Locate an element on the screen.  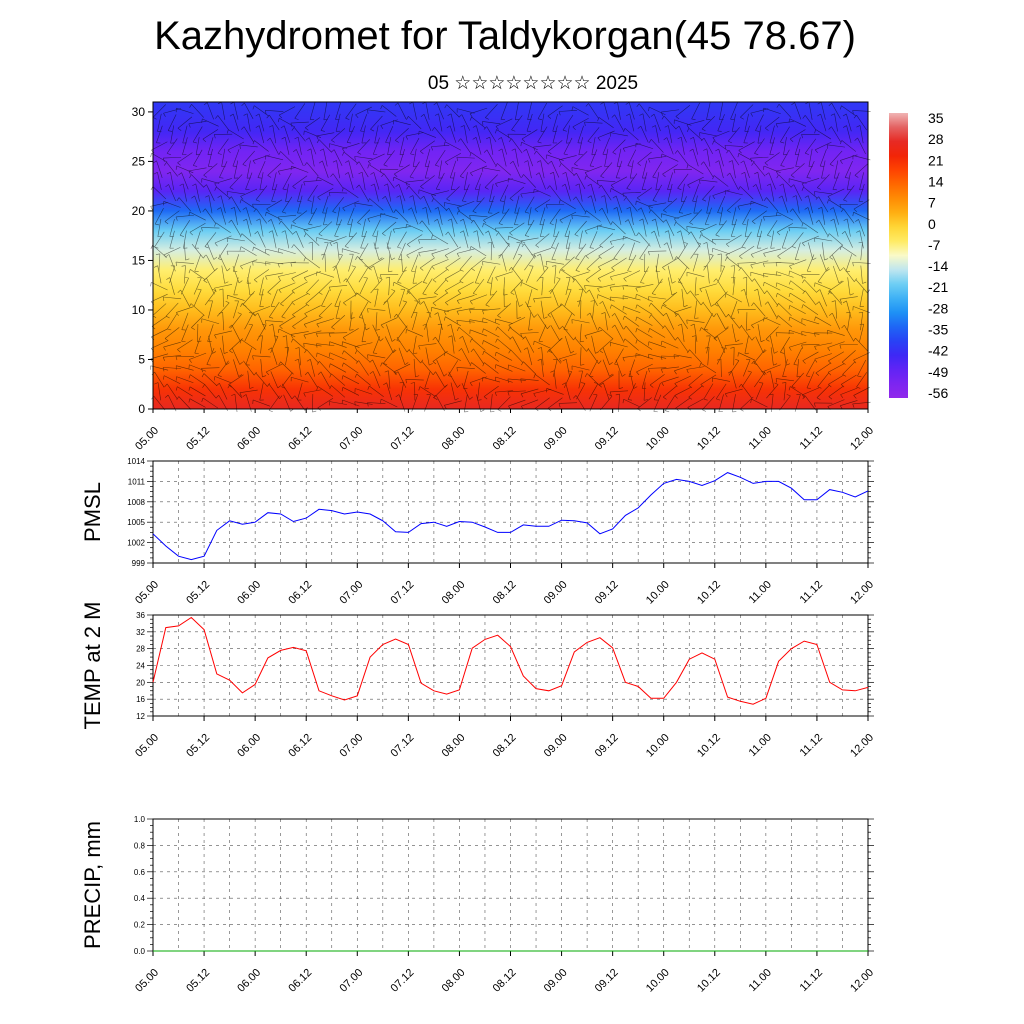
y-tick-label: 999 is located at coordinates (139, 563).